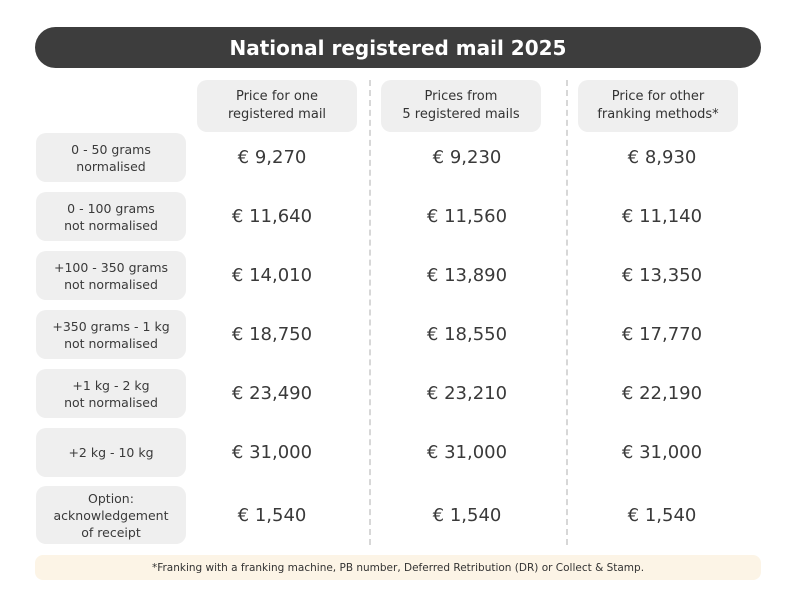 The height and width of the screenshot is (600, 800). I want to click on price-cell: € 13,350, so click(662, 275).